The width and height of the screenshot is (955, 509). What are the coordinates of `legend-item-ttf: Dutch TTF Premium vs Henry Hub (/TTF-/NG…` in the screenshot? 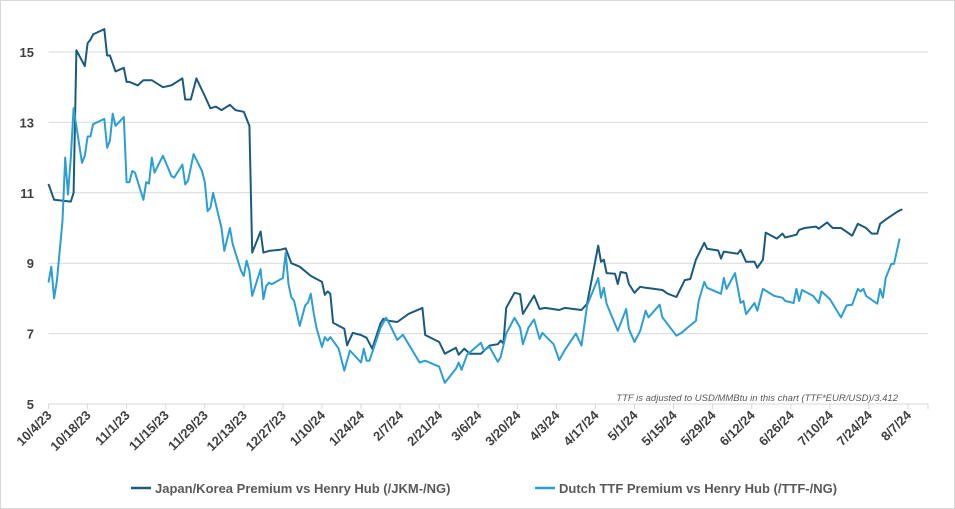 It's located at (686, 488).